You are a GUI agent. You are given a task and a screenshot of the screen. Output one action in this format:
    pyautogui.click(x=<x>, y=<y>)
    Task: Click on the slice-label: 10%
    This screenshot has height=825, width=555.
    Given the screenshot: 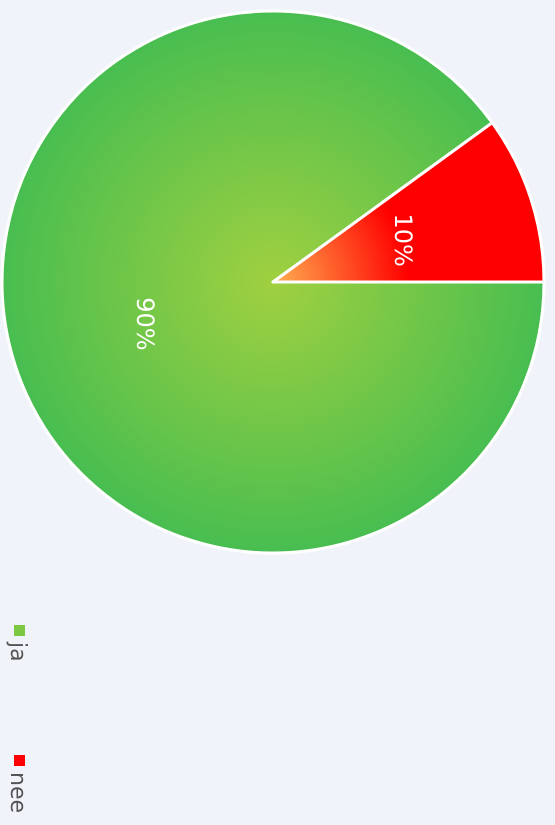 What is the action you would take?
    pyautogui.click(x=403, y=239)
    